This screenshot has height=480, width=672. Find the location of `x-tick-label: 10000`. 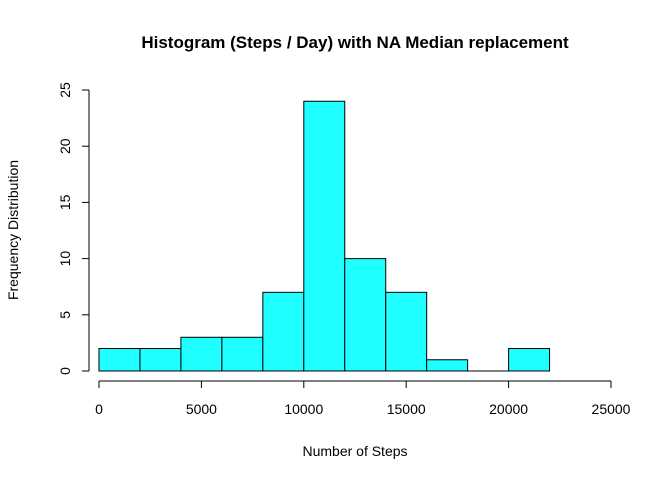

x-tick-label: 10000 is located at coordinates (303, 409).